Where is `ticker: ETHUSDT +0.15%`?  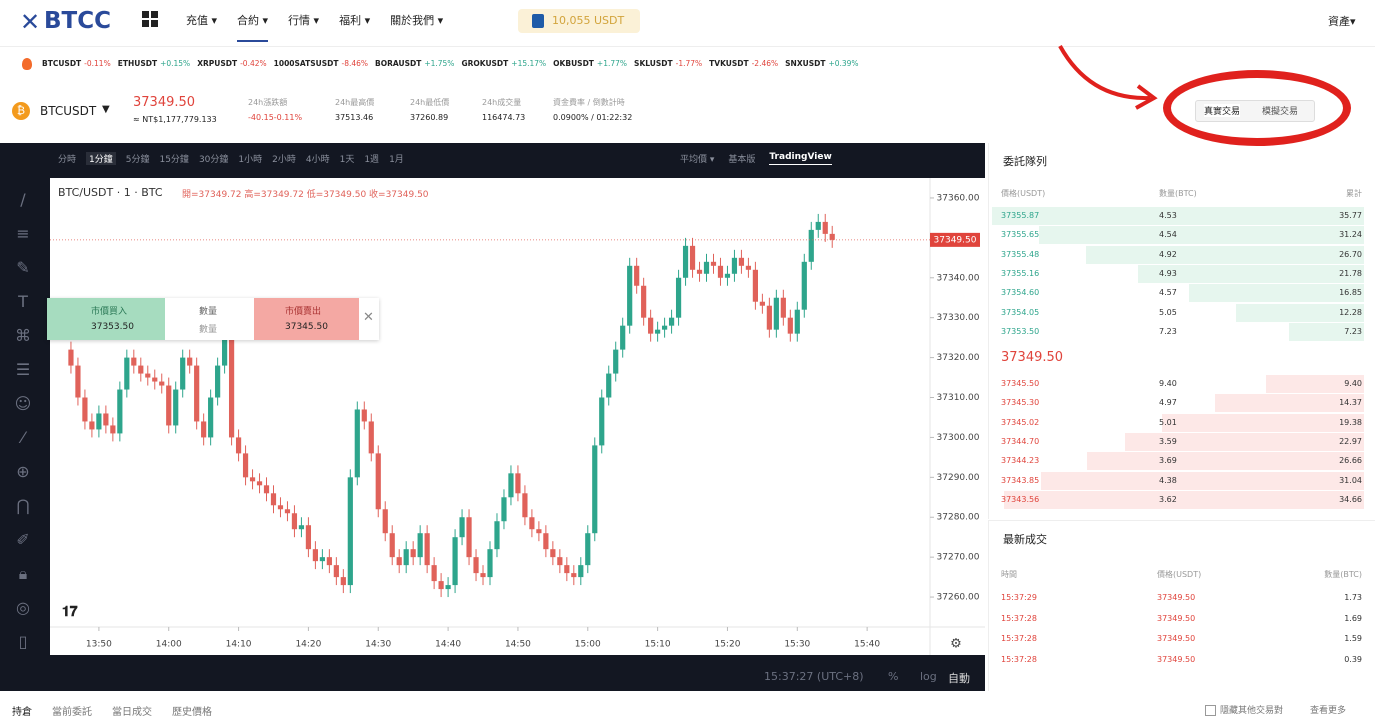 ticker: ETHUSDT +0.15% is located at coordinates (154, 63).